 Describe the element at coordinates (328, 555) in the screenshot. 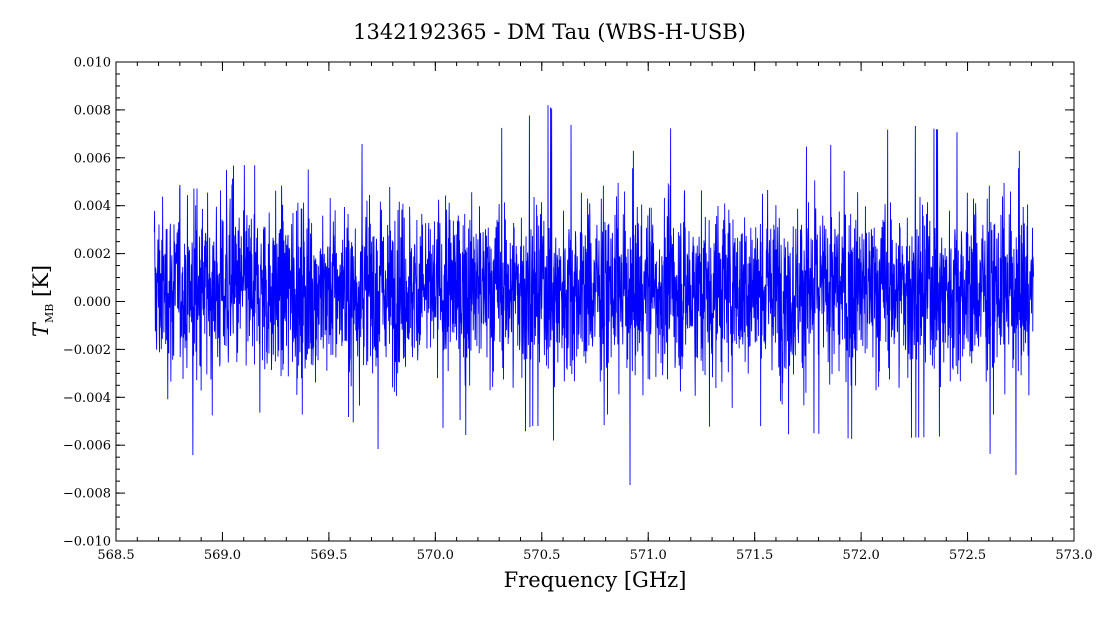

I see `x-tick-label: 569.5` at that location.